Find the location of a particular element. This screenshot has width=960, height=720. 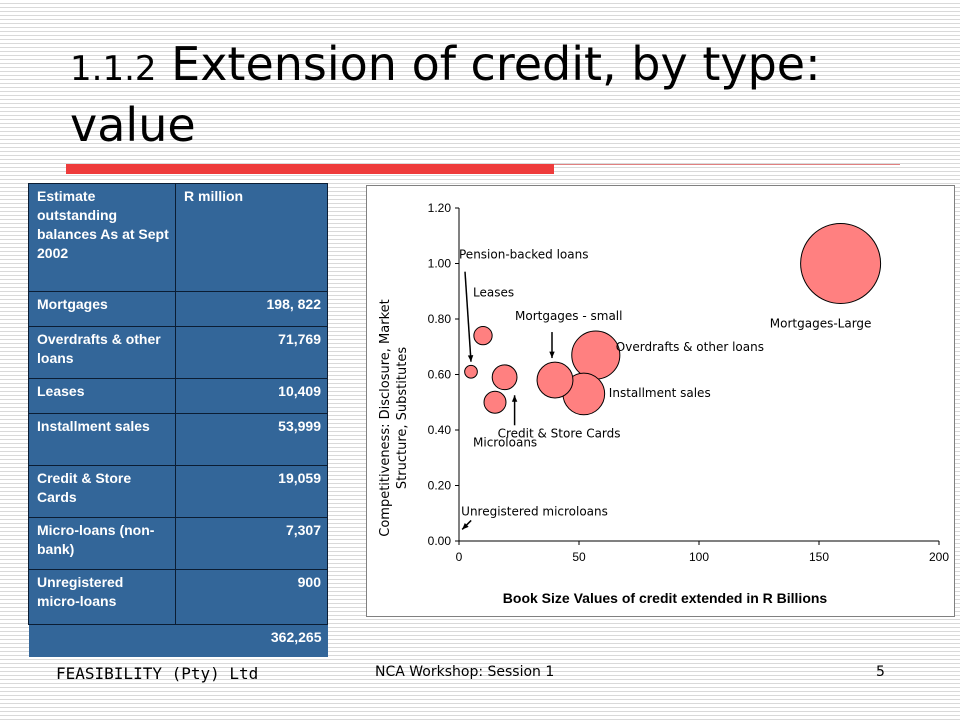

table-cell-value: 198, 822 is located at coordinates (251, 309).